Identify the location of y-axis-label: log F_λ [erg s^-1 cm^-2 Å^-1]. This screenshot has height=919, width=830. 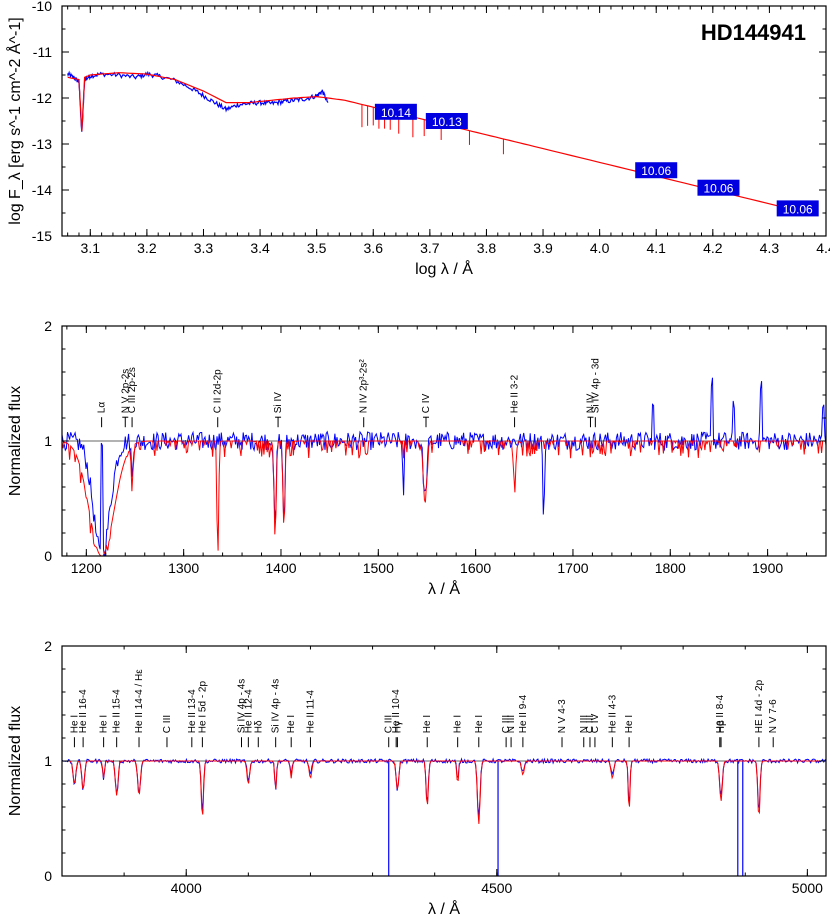
(14, 120).